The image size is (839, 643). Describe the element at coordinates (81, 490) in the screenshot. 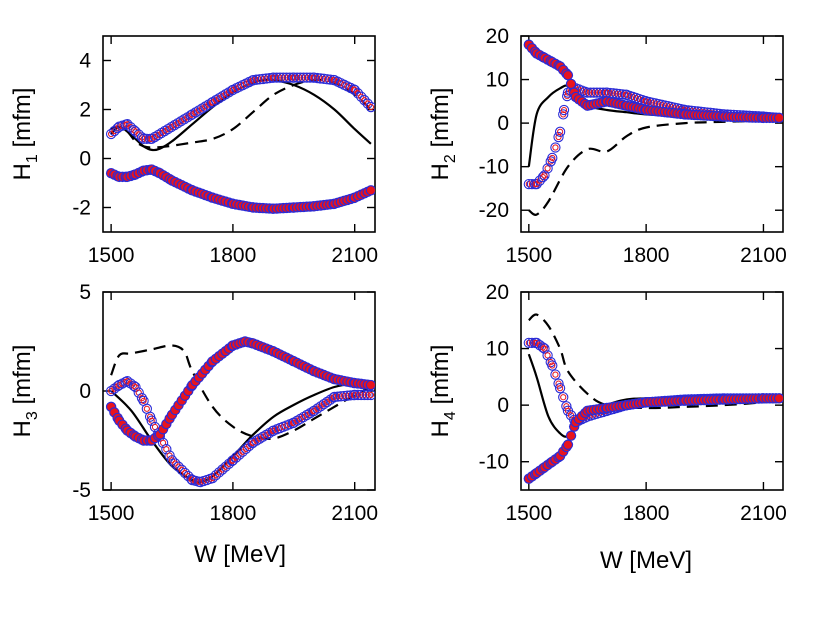

I see `y-tick-label: -5` at that location.